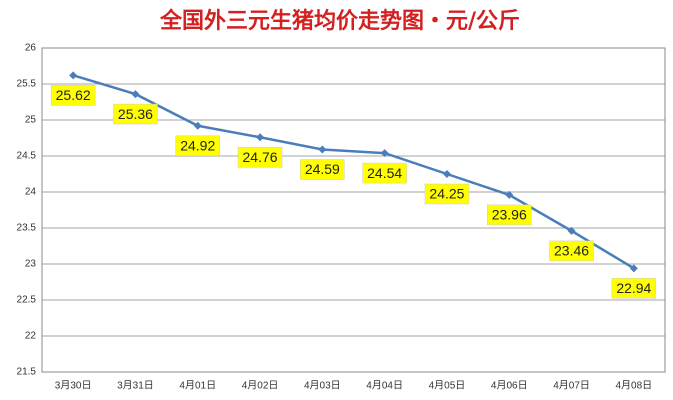  What do you see at coordinates (260, 386) in the screenshot?
I see `x-tick-label: 4月02日` at bounding box center [260, 386].